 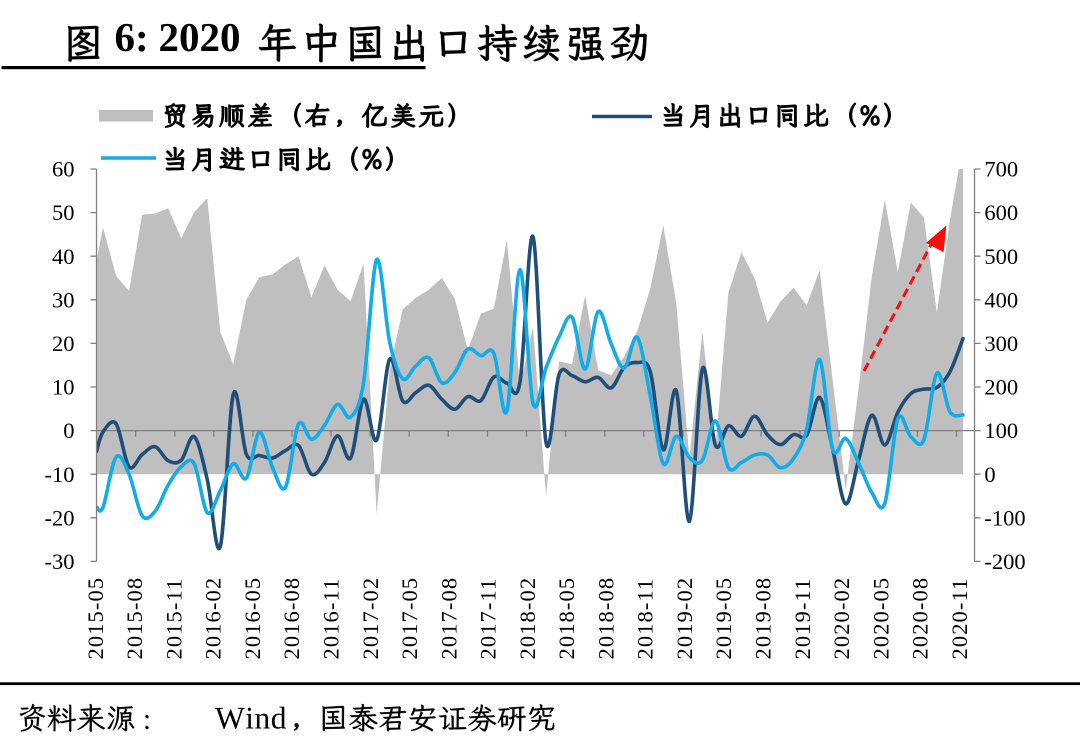 I want to click on svg-text: 400, so click(x=1001, y=299).